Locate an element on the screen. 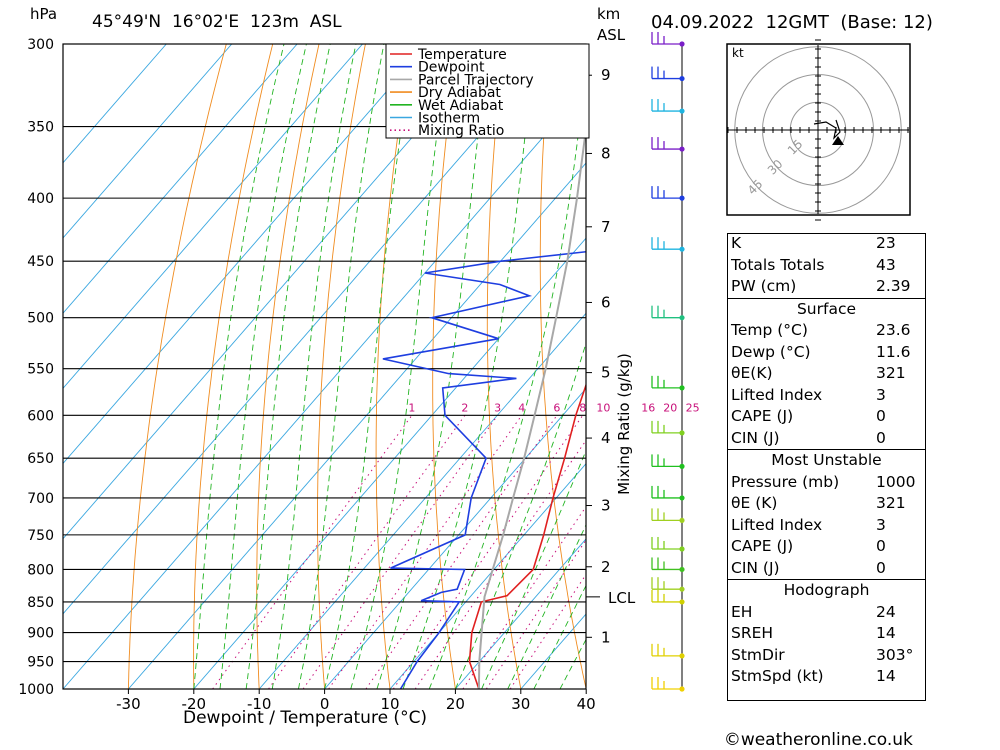  mixing-ratio-label: 8 is located at coordinates (582, 407).